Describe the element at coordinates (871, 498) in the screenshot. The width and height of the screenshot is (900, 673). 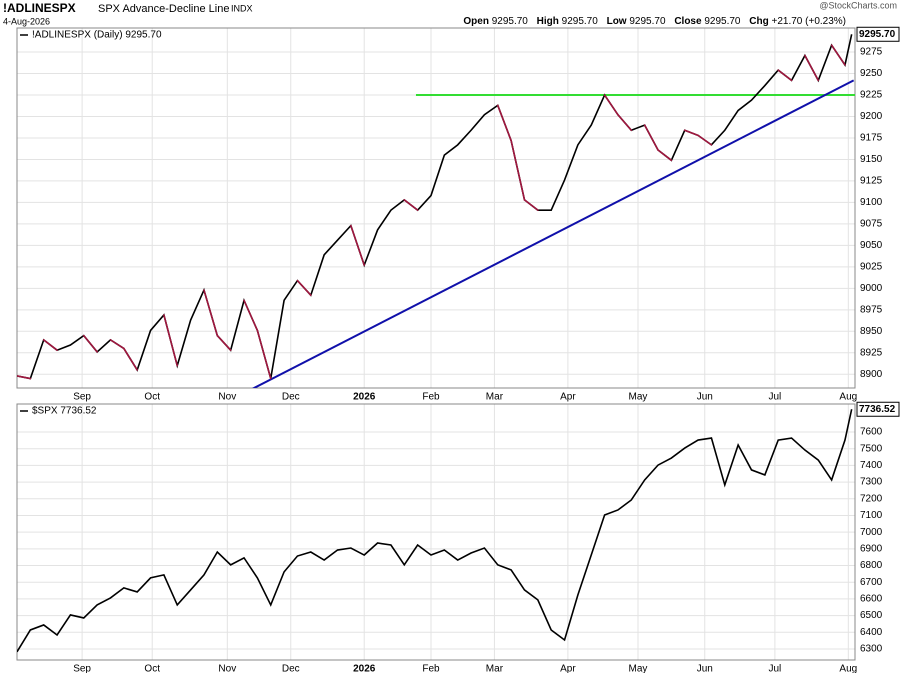
I see `y-tick-label: 7200` at that location.